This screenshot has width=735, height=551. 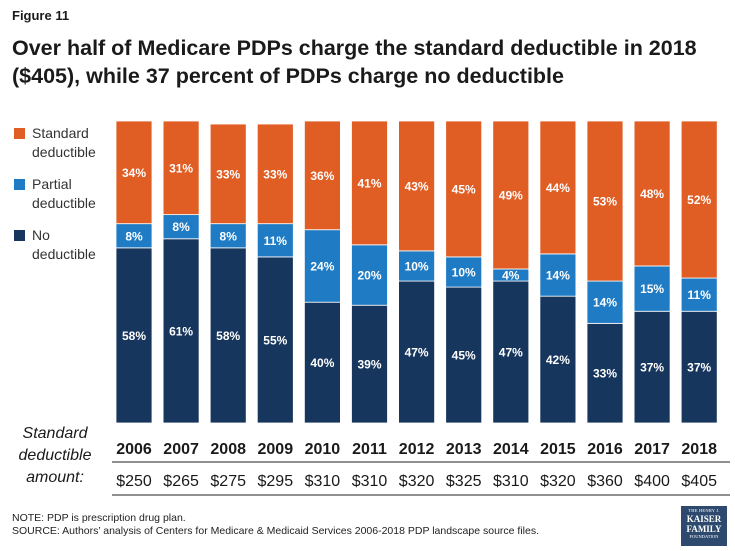 What do you see at coordinates (511, 353) in the screenshot?
I see `data-label-none-2014: 47%` at bounding box center [511, 353].